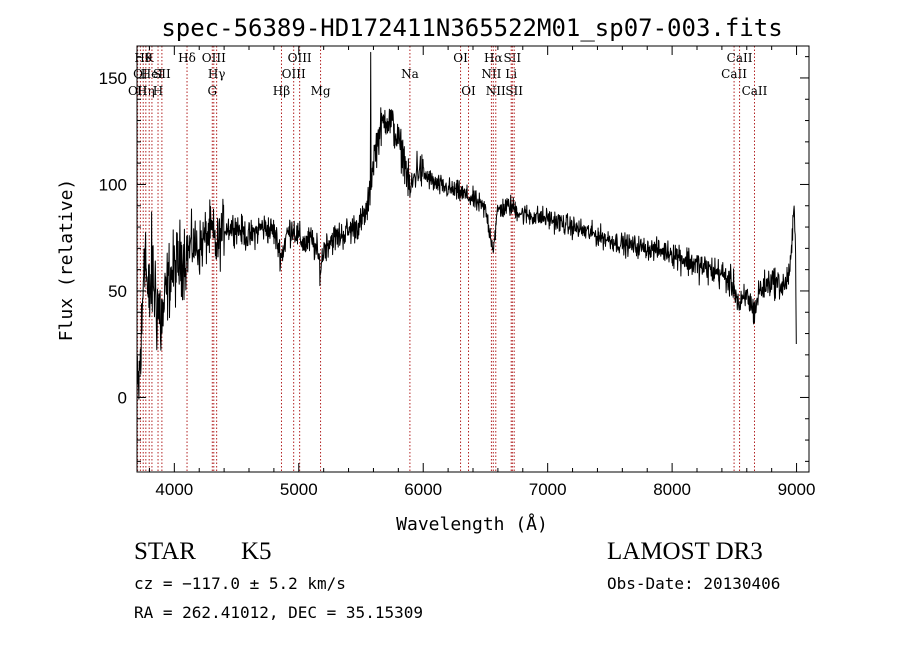  I want to click on line-marker-label: Na, so click(410, 74).